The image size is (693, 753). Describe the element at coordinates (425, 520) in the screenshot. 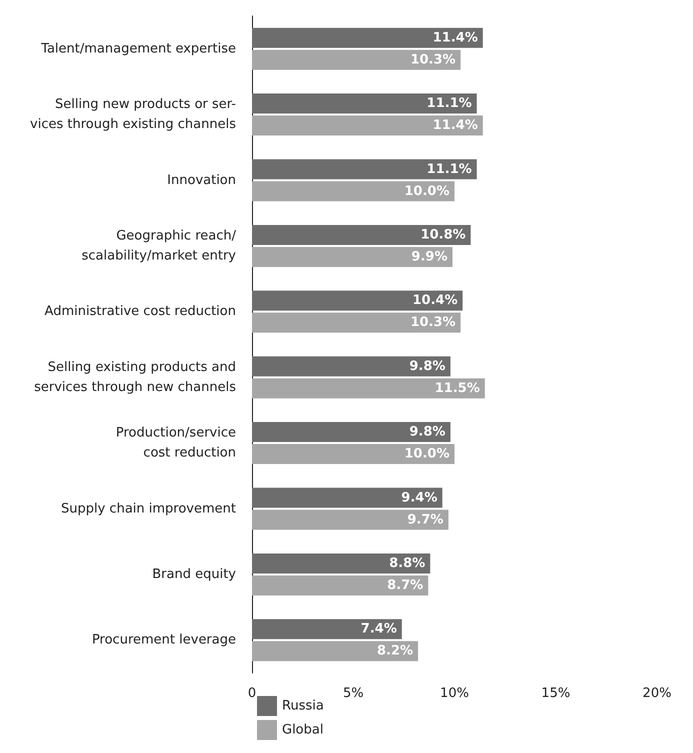

I see `data-label: 9.7%` at that location.